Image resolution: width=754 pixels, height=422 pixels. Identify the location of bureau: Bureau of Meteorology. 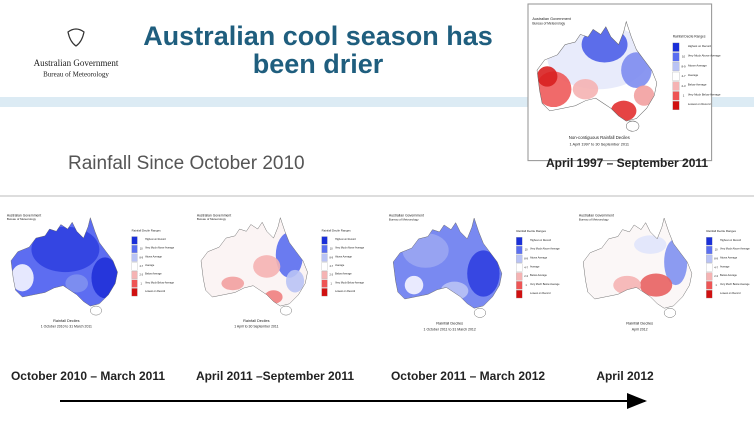
(76, 75).